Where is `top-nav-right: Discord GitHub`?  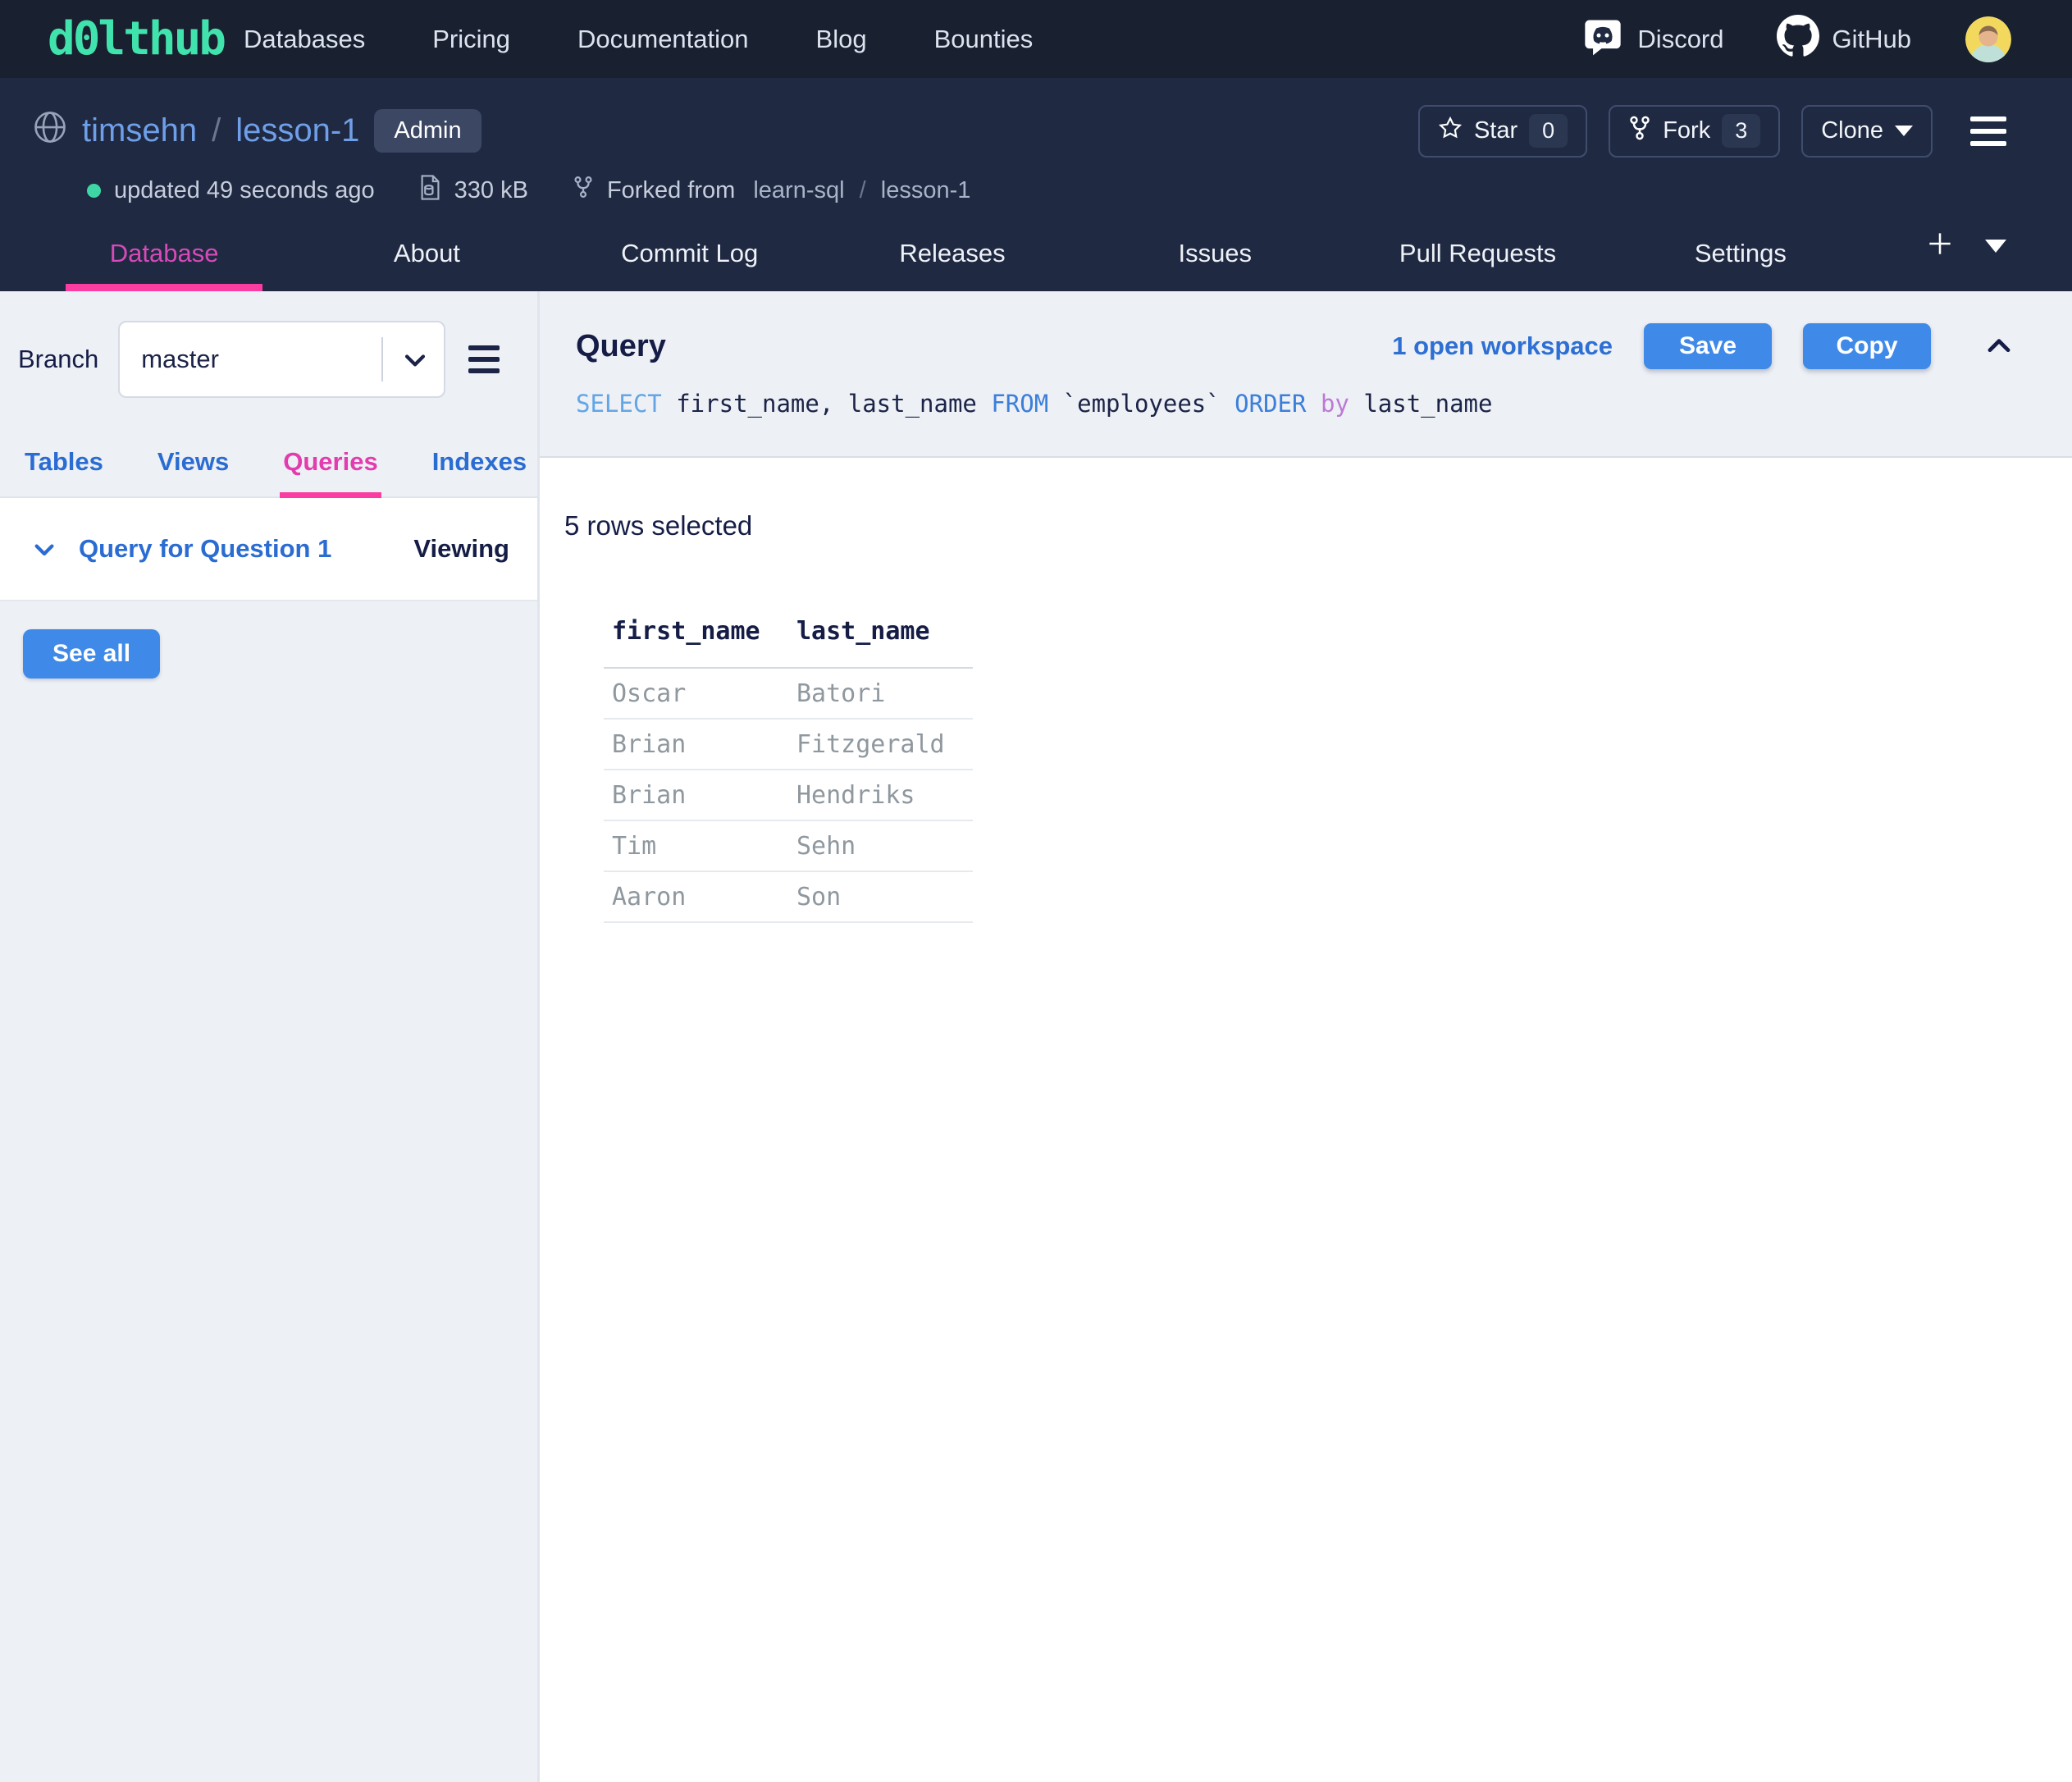
top-nav-right: Discord GitHub is located at coordinates (1796, 39).